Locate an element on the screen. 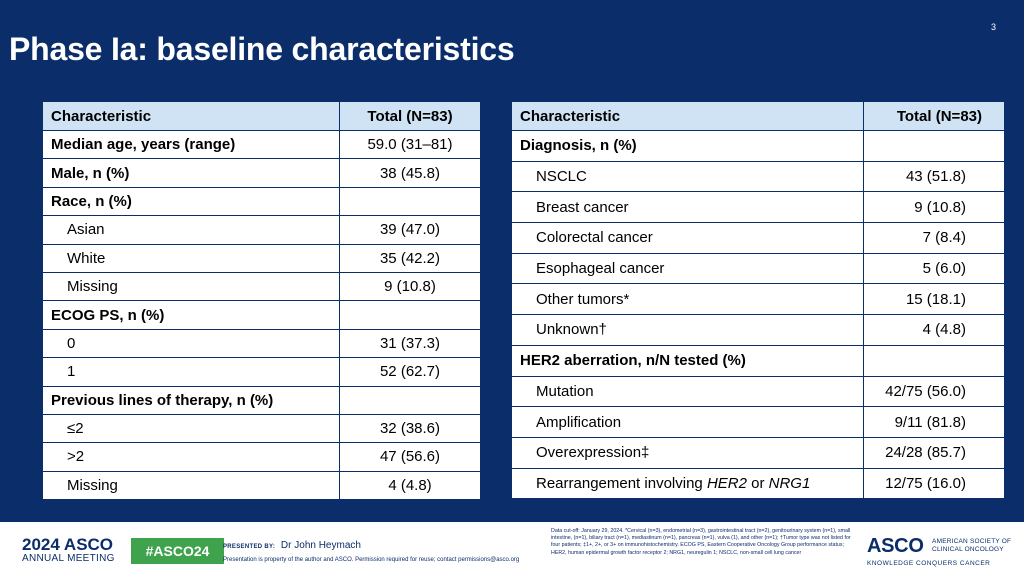 The height and width of the screenshot is (576, 1024). table-row: ≤2 32 (38.6) is located at coordinates (261, 428).